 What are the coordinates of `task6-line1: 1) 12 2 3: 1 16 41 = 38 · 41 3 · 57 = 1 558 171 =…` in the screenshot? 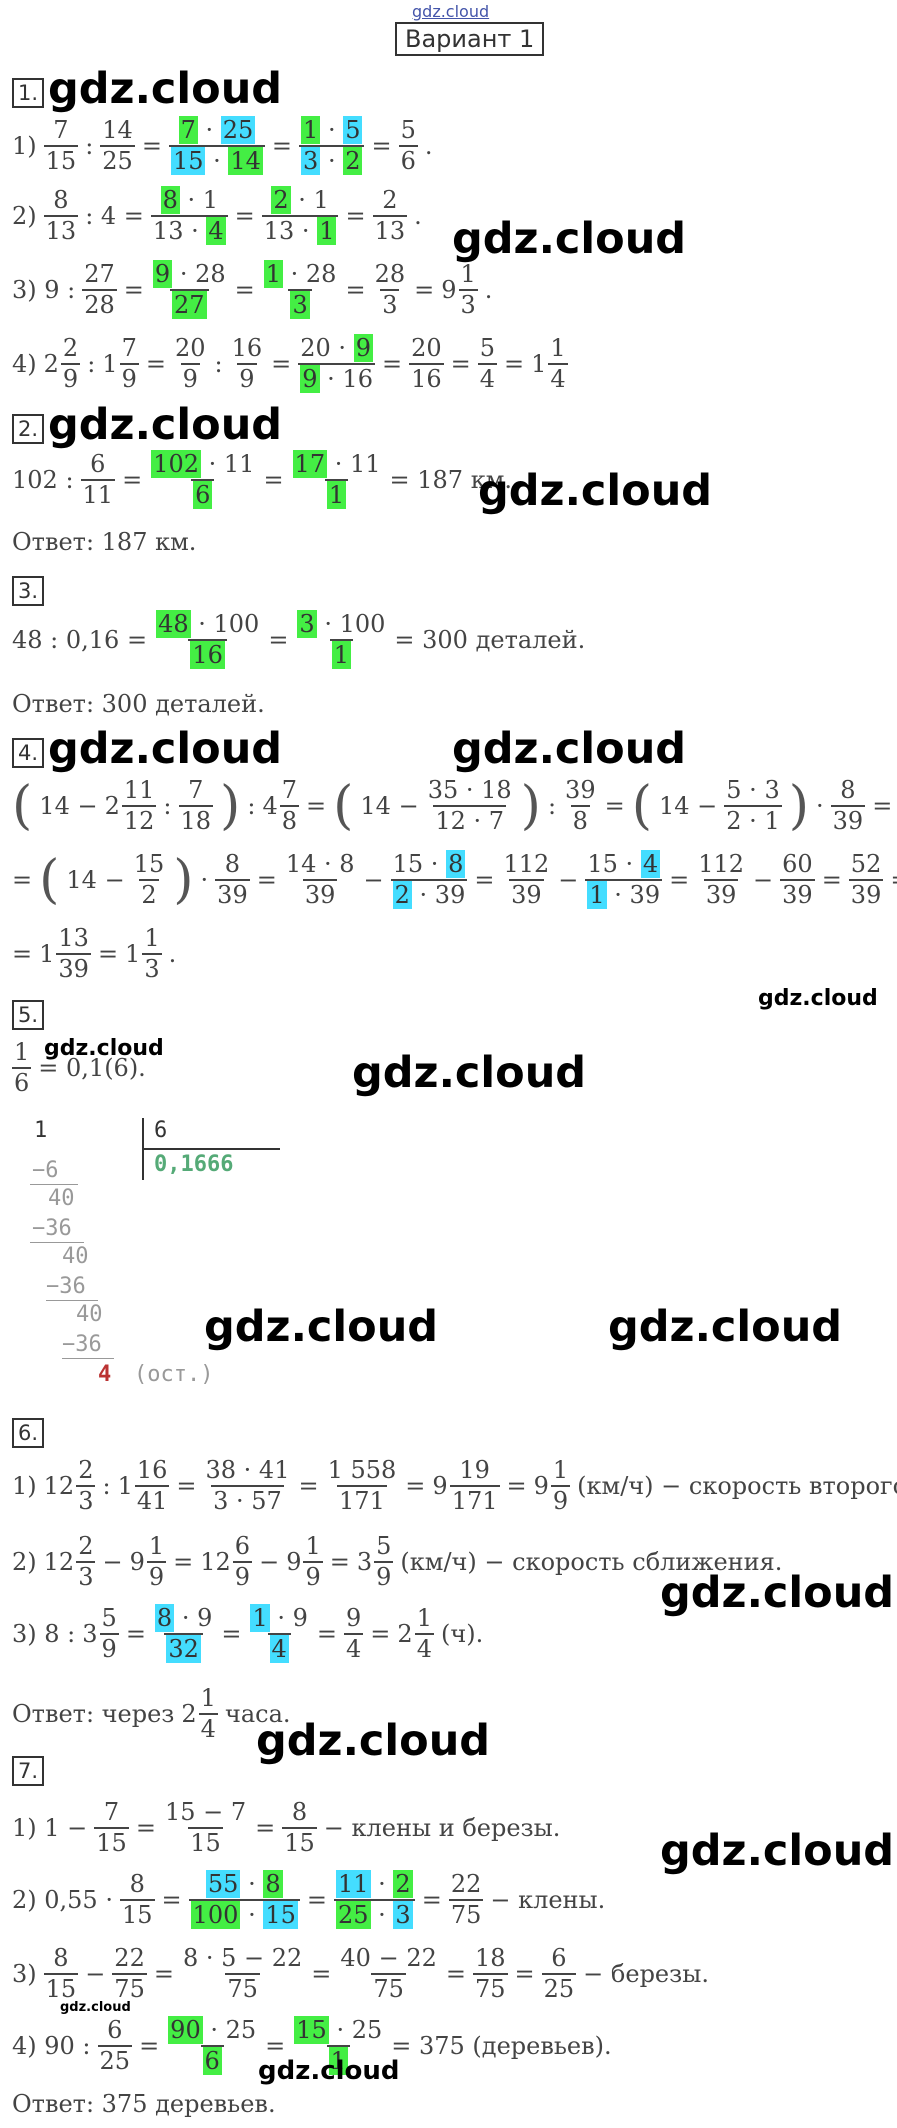 It's located at (454, 1486).